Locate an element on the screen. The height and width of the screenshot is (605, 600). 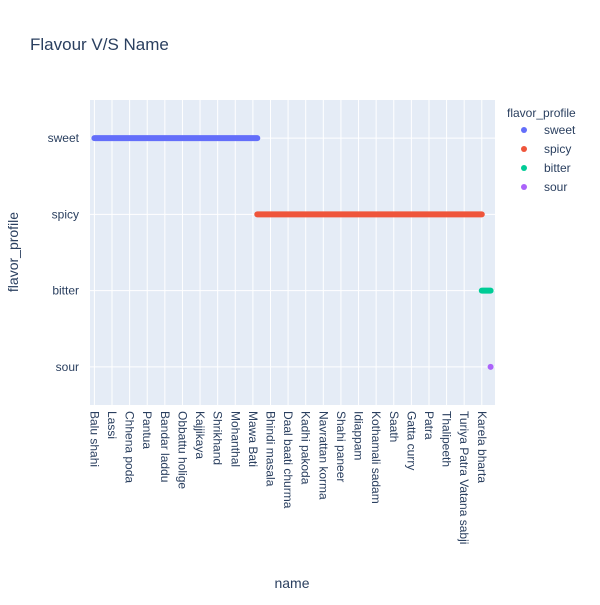
x-tick-label: Shahi paneer is located at coordinates (341, 446).